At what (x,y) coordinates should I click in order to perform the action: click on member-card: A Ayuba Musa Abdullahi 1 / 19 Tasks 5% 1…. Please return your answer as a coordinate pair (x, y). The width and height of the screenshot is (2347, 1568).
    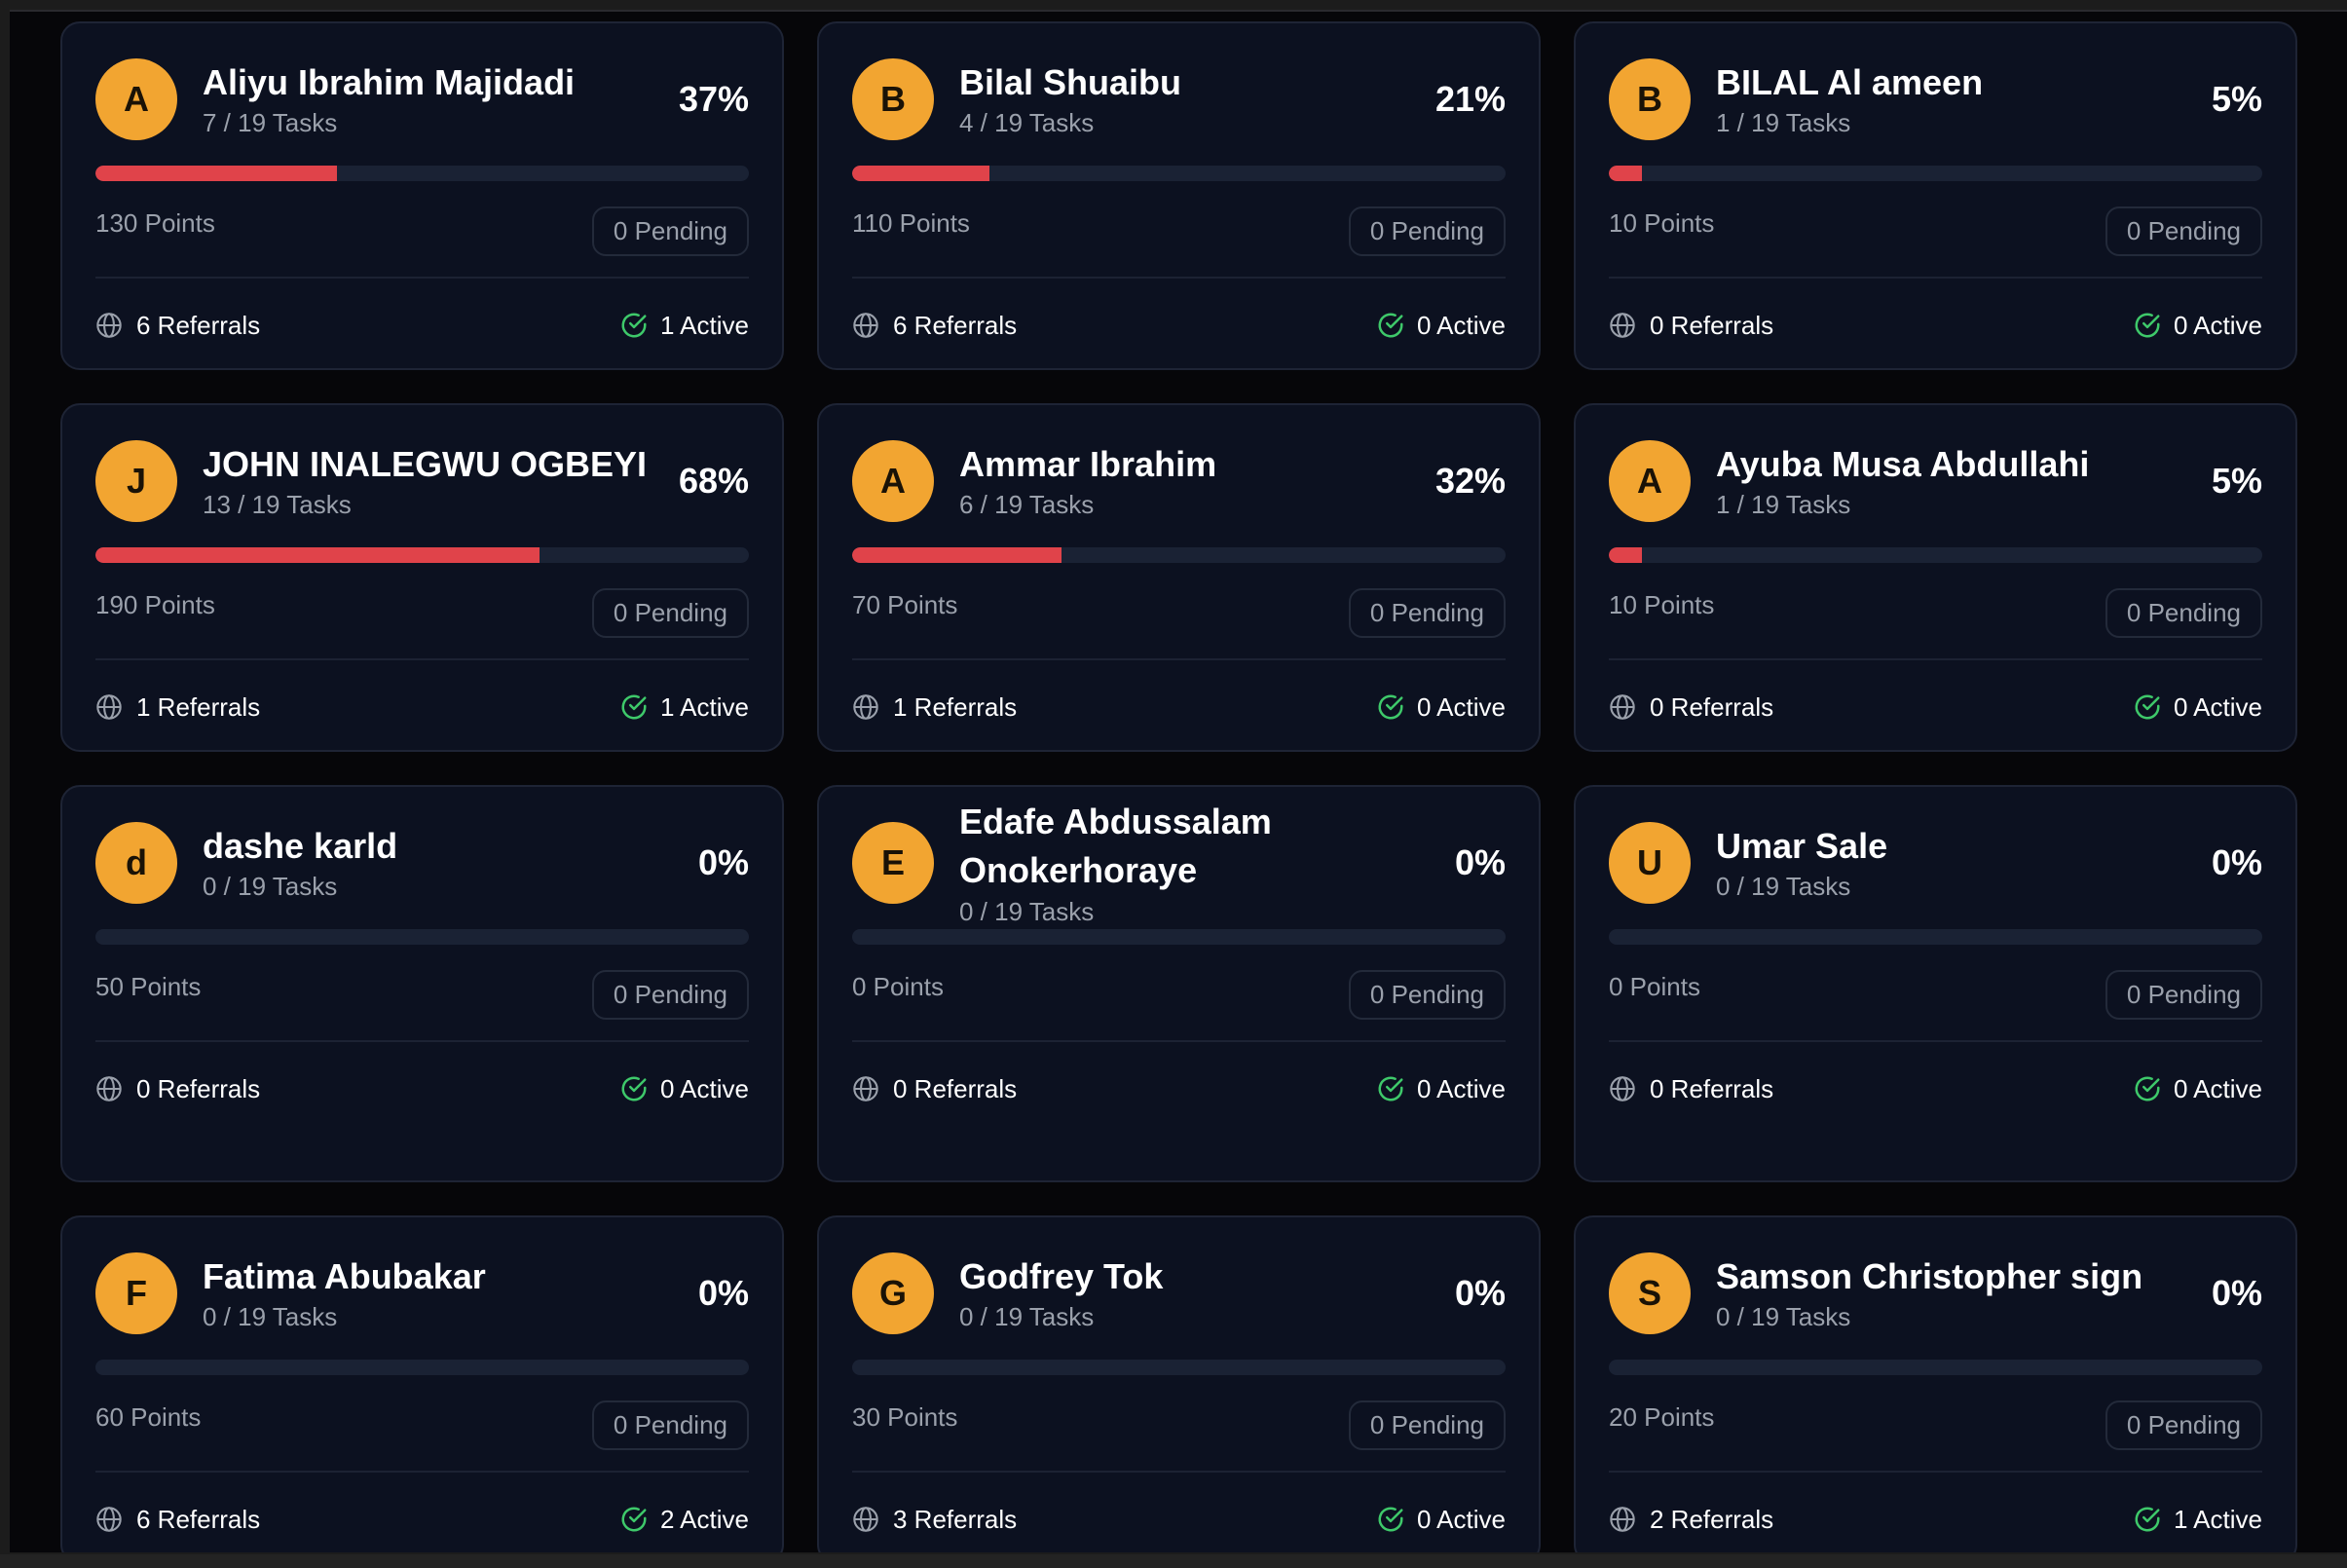
    Looking at the image, I should click on (1936, 577).